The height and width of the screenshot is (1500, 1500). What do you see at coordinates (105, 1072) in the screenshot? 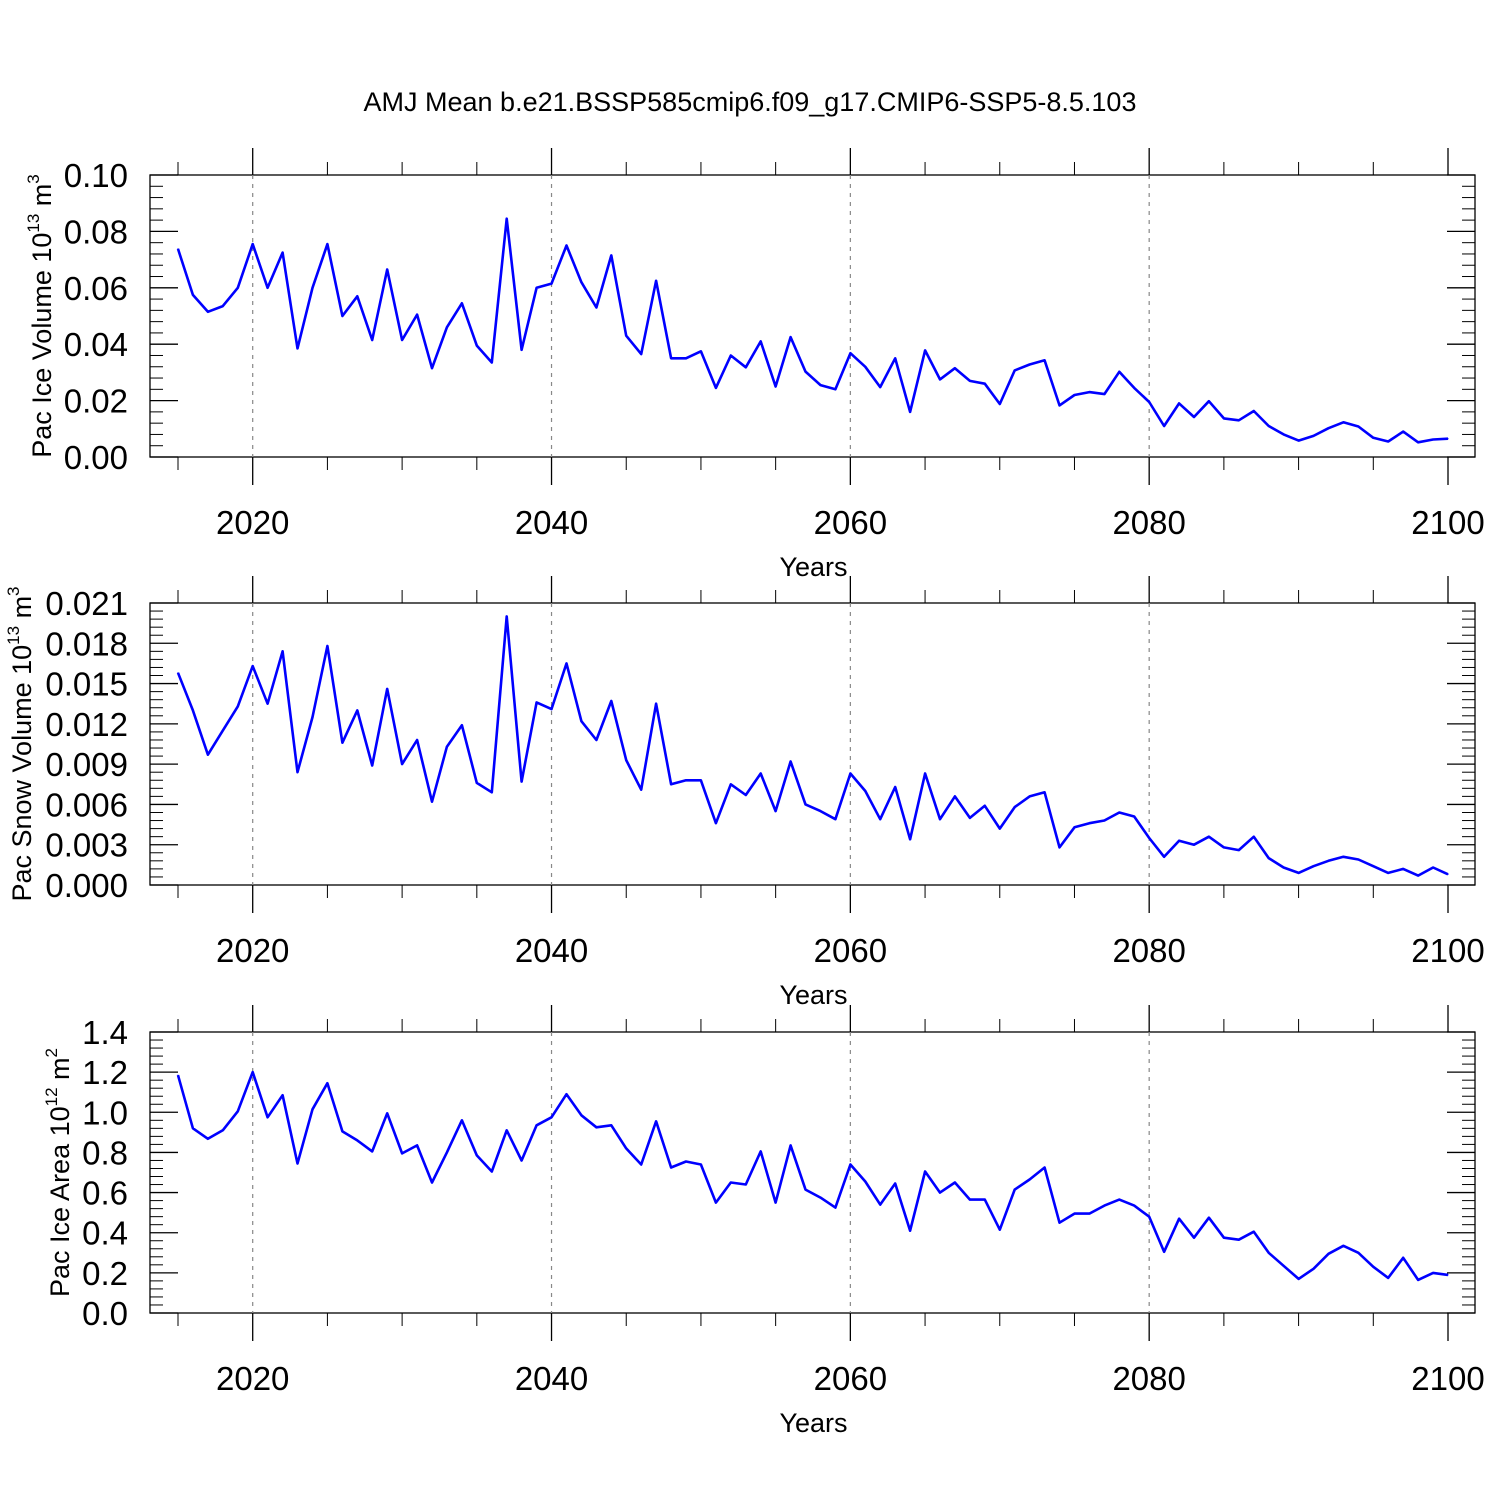
I see `y-tick-label: 1.2` at bounding box center [105, 1072].